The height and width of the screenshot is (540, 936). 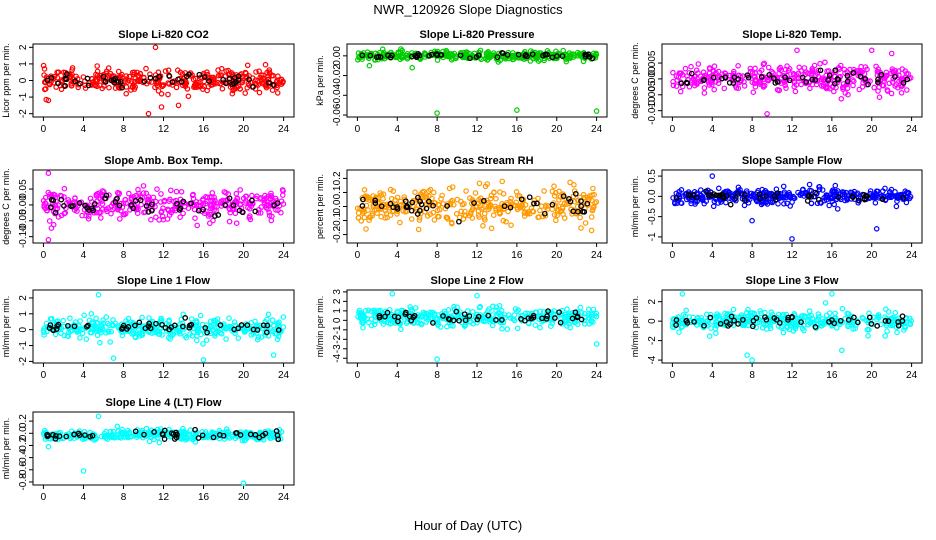 What do you see at coordinates (23, 236) in the screenshot?
I see `y-tick-label: -0.10` at bounding box center [23, 236].